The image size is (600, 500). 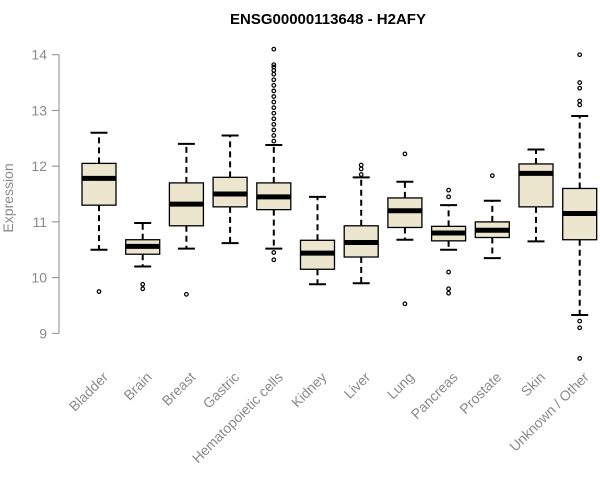 What do you see at coordinates (43, 333) in the screenshot?
I see `y-tick-label: 9` at bounding box center [43, 333].